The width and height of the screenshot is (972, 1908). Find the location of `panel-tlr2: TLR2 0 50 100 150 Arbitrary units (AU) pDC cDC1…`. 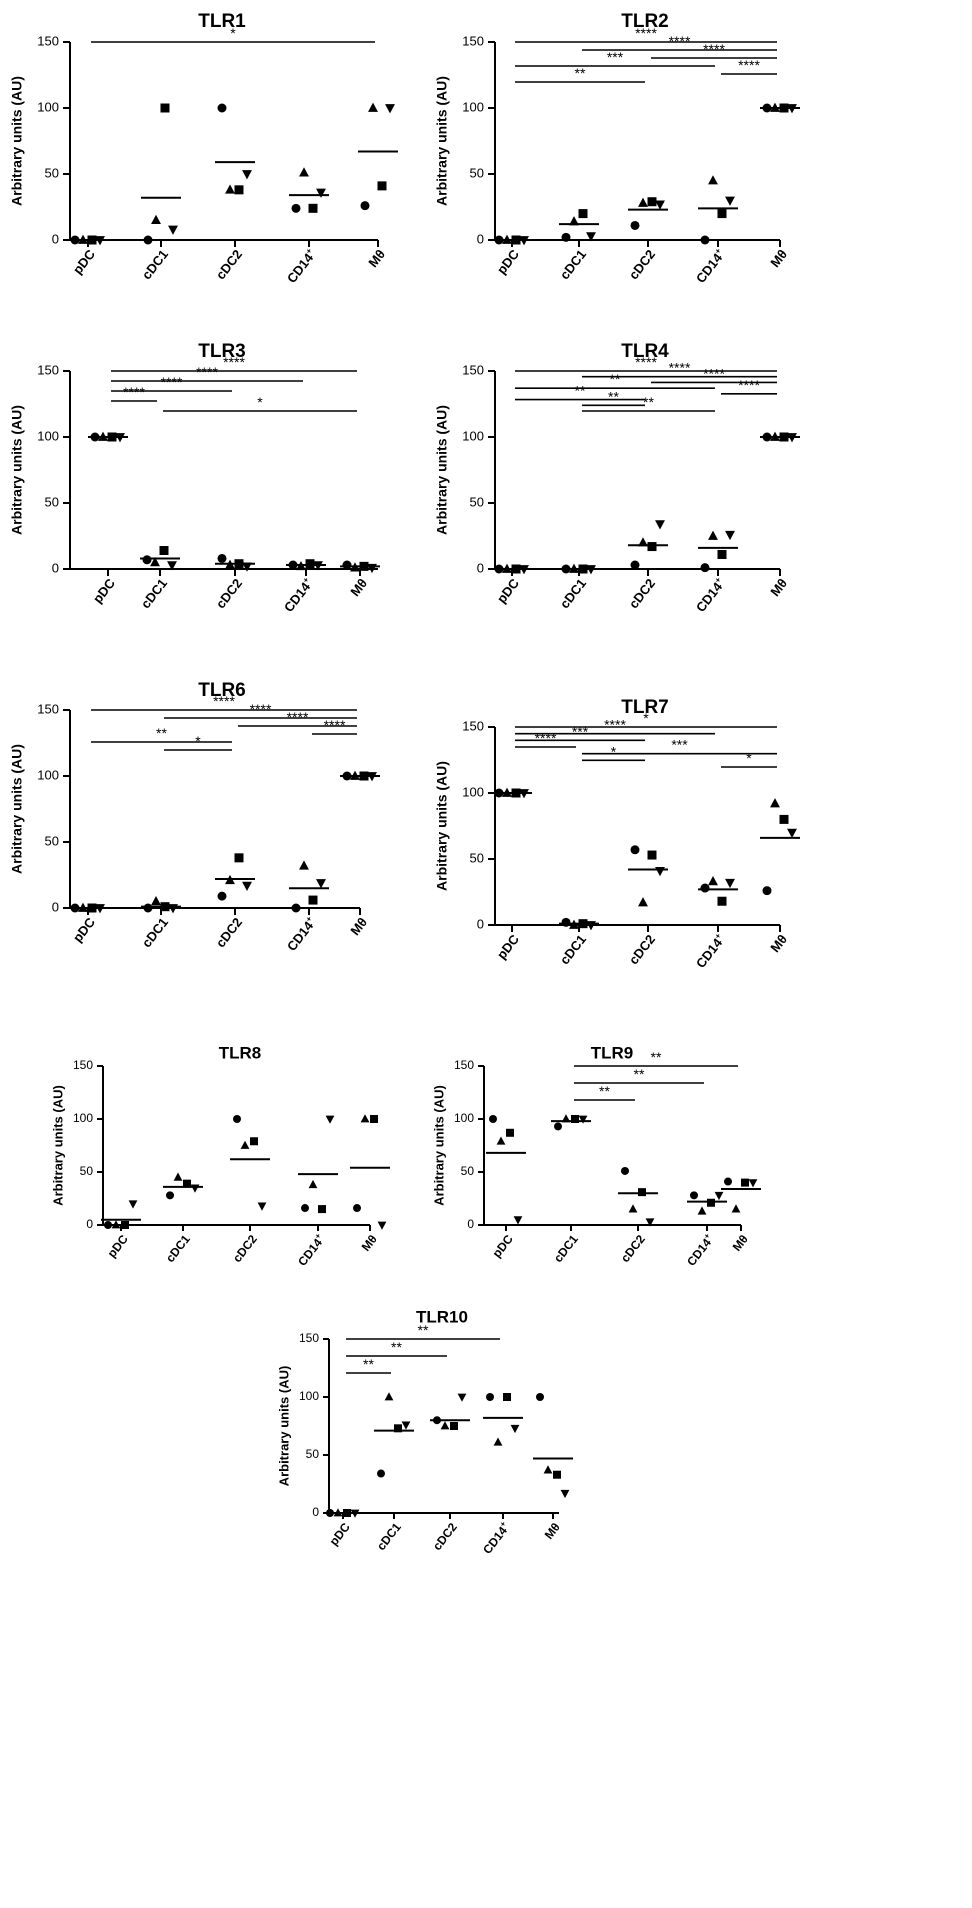

panel-tlr2: TLR2 0 50 100 150 Arbitrary units (AU) pDC cDC1… is located at coordinates (617, 148).